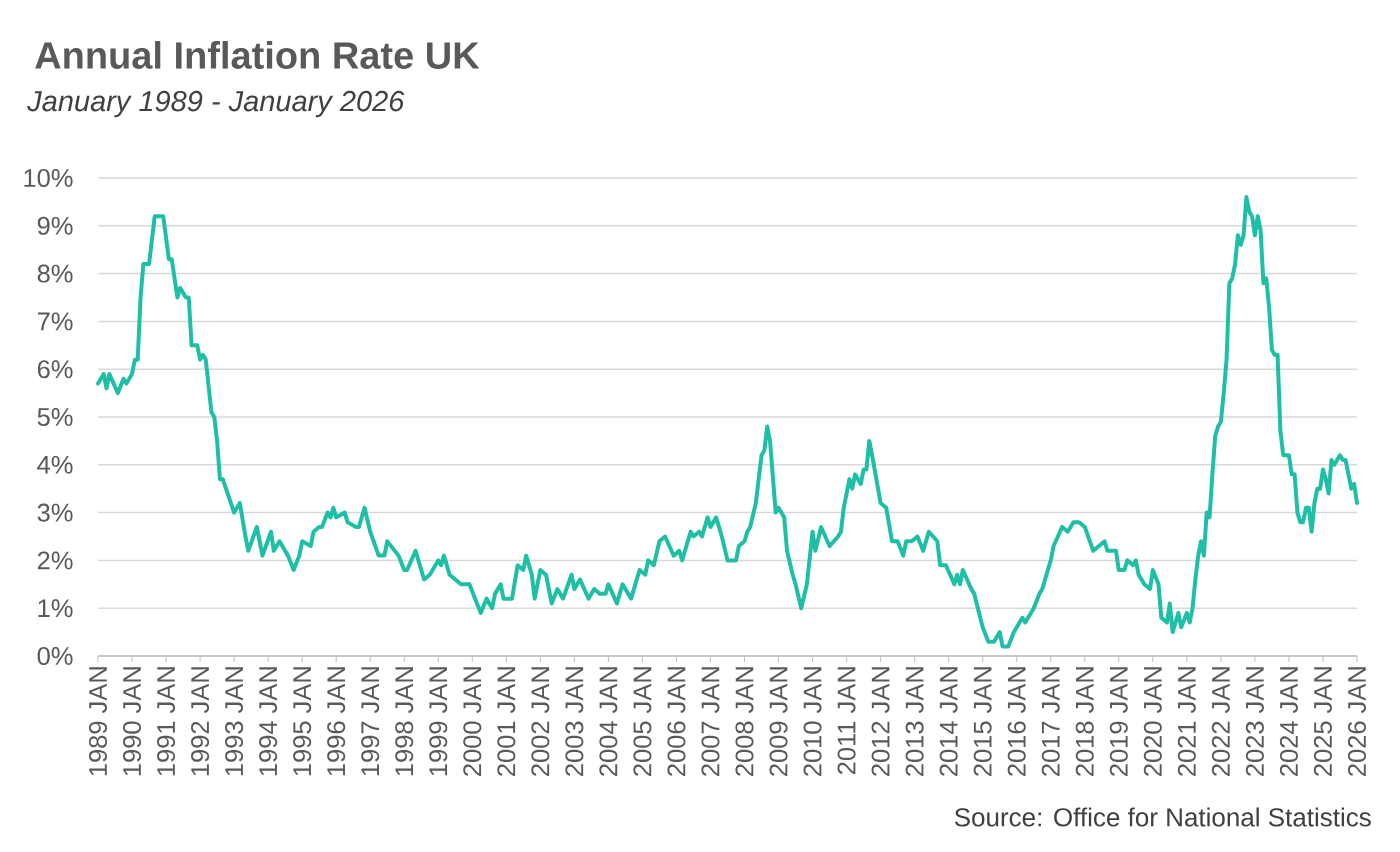  I want to click on x-tick-label: 1999 JAN, so click(438, 721).